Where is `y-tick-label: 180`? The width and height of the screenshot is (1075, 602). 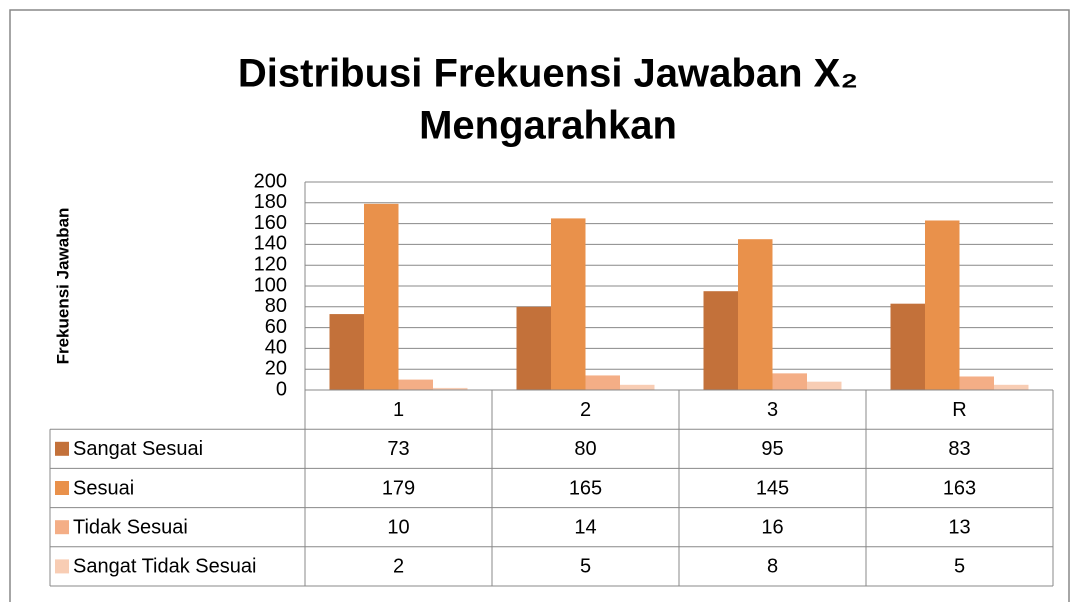 y-tick-label: 180 is located at coordinates (270, 202).